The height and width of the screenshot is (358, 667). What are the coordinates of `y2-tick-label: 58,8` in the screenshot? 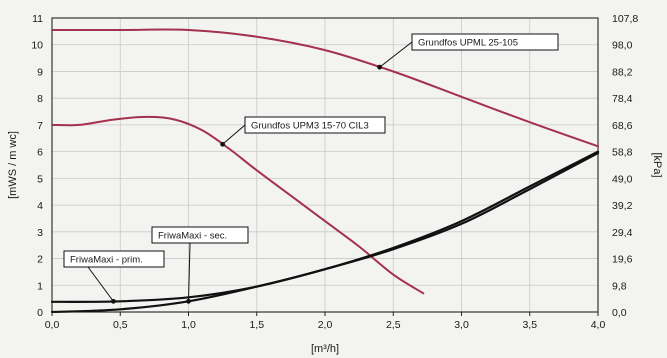 It's located at (622, 153).